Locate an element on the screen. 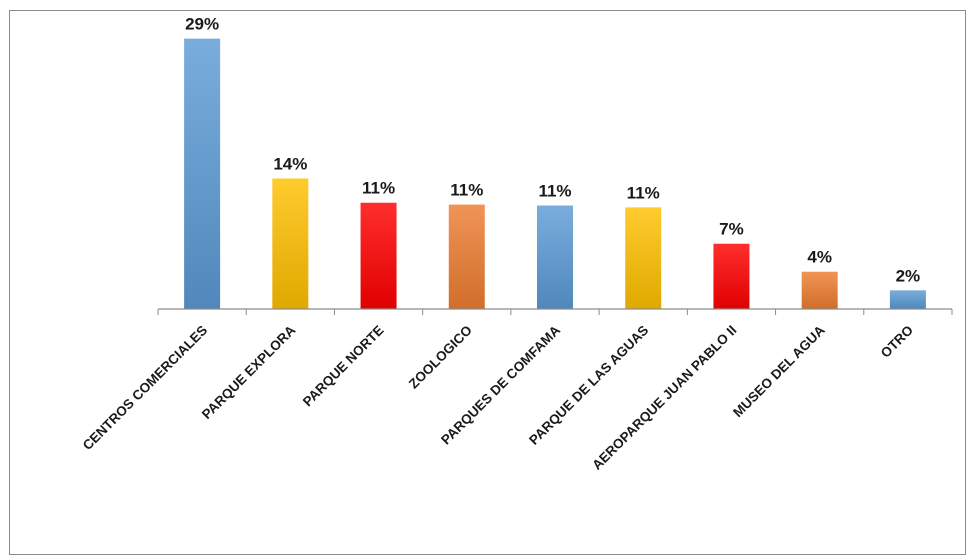  category-label: ZOOLOGICO is located at coordinates (440, 357).